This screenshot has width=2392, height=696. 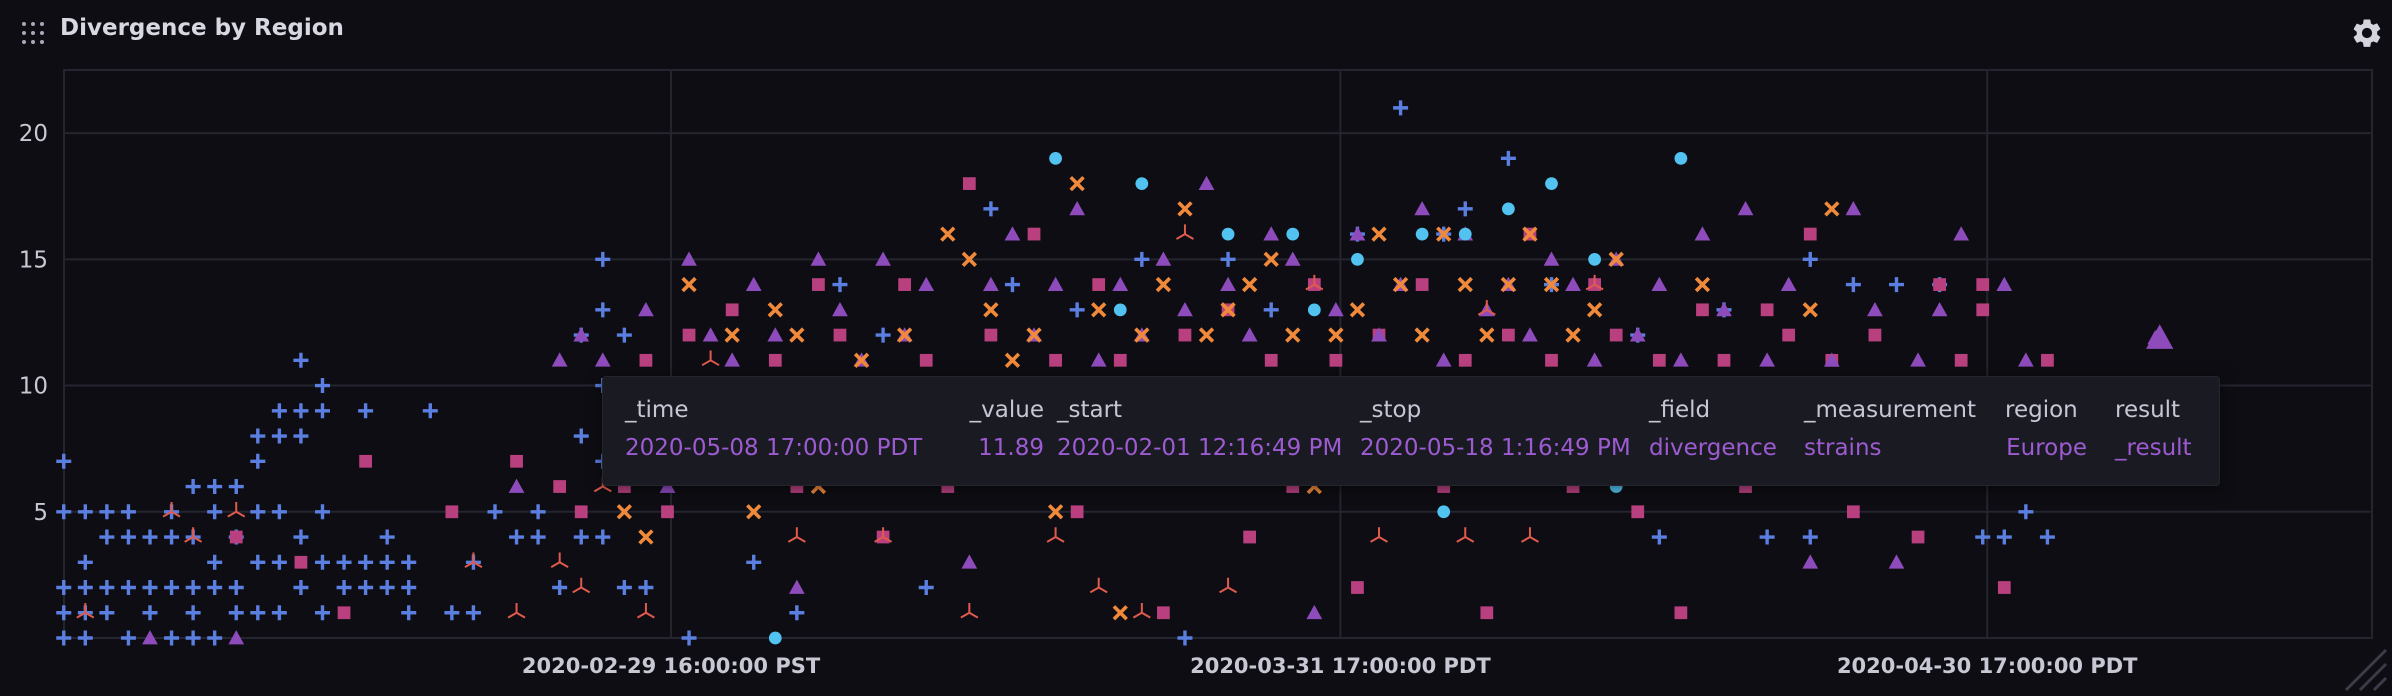 I want to click on tooltip-header-region: region, so click(x=2041, y=410).